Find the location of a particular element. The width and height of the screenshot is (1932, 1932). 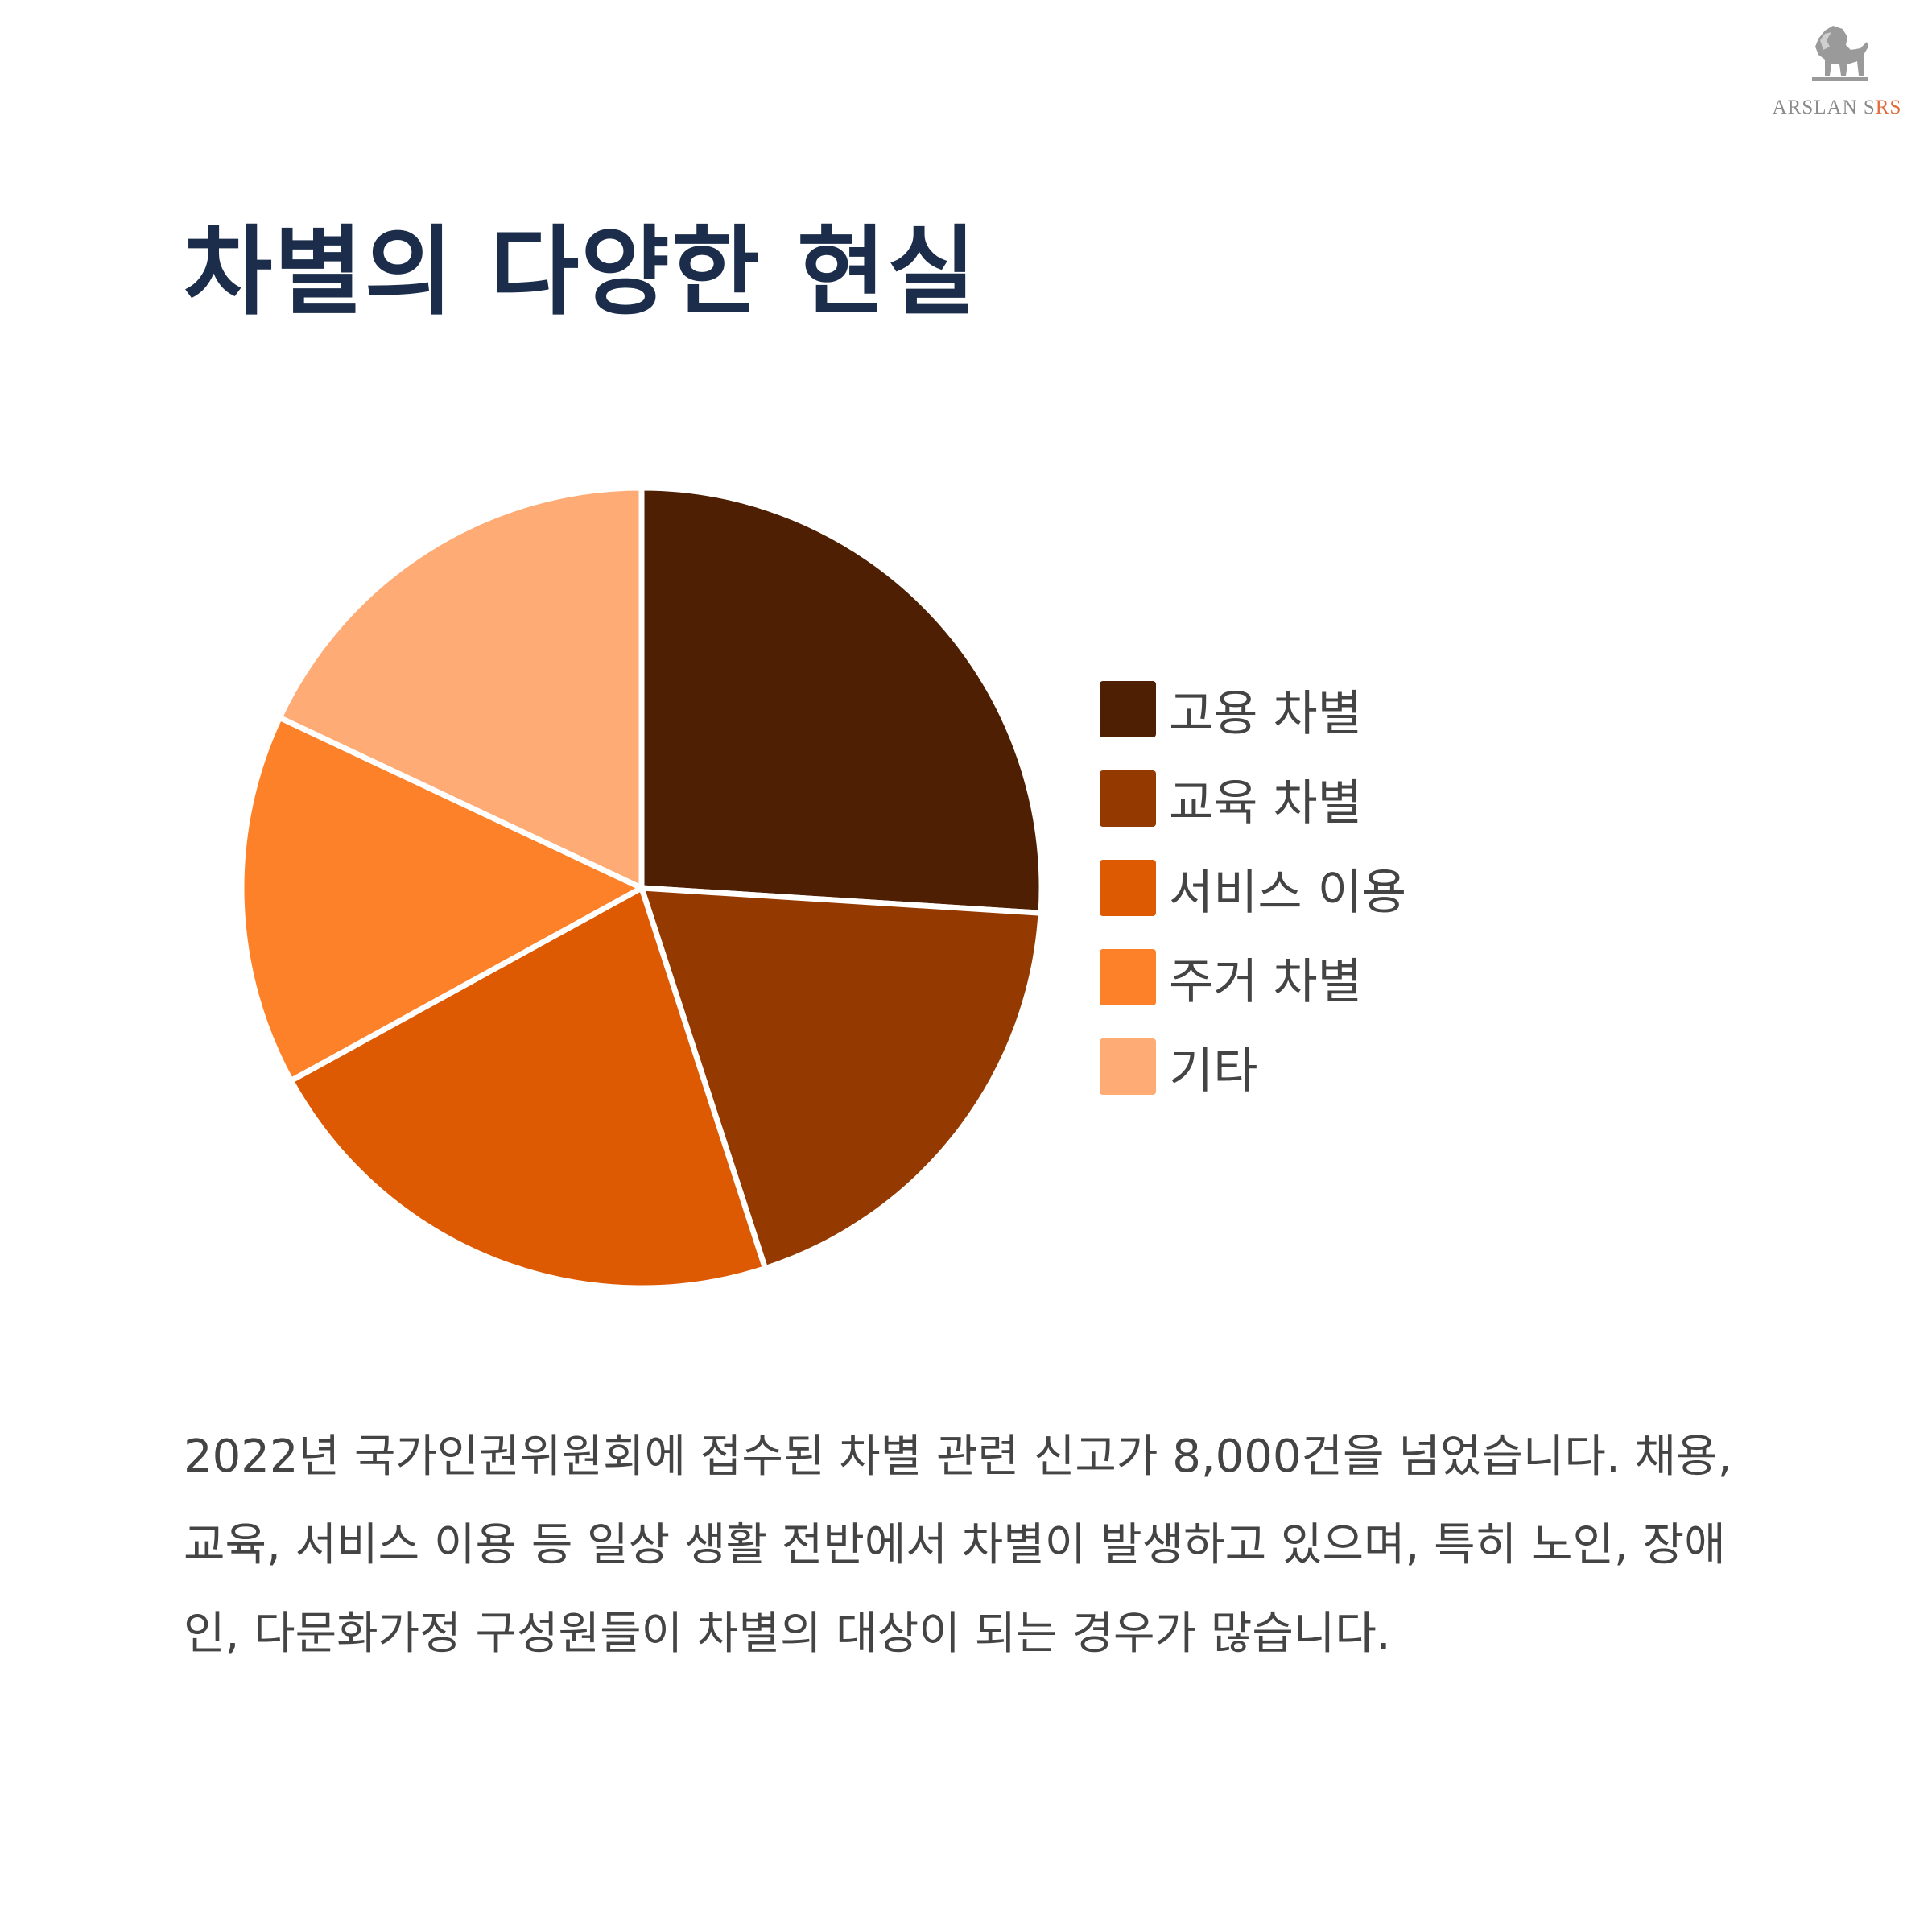

legend-item: 주거 차별 is located at coordinates (1253, 979).